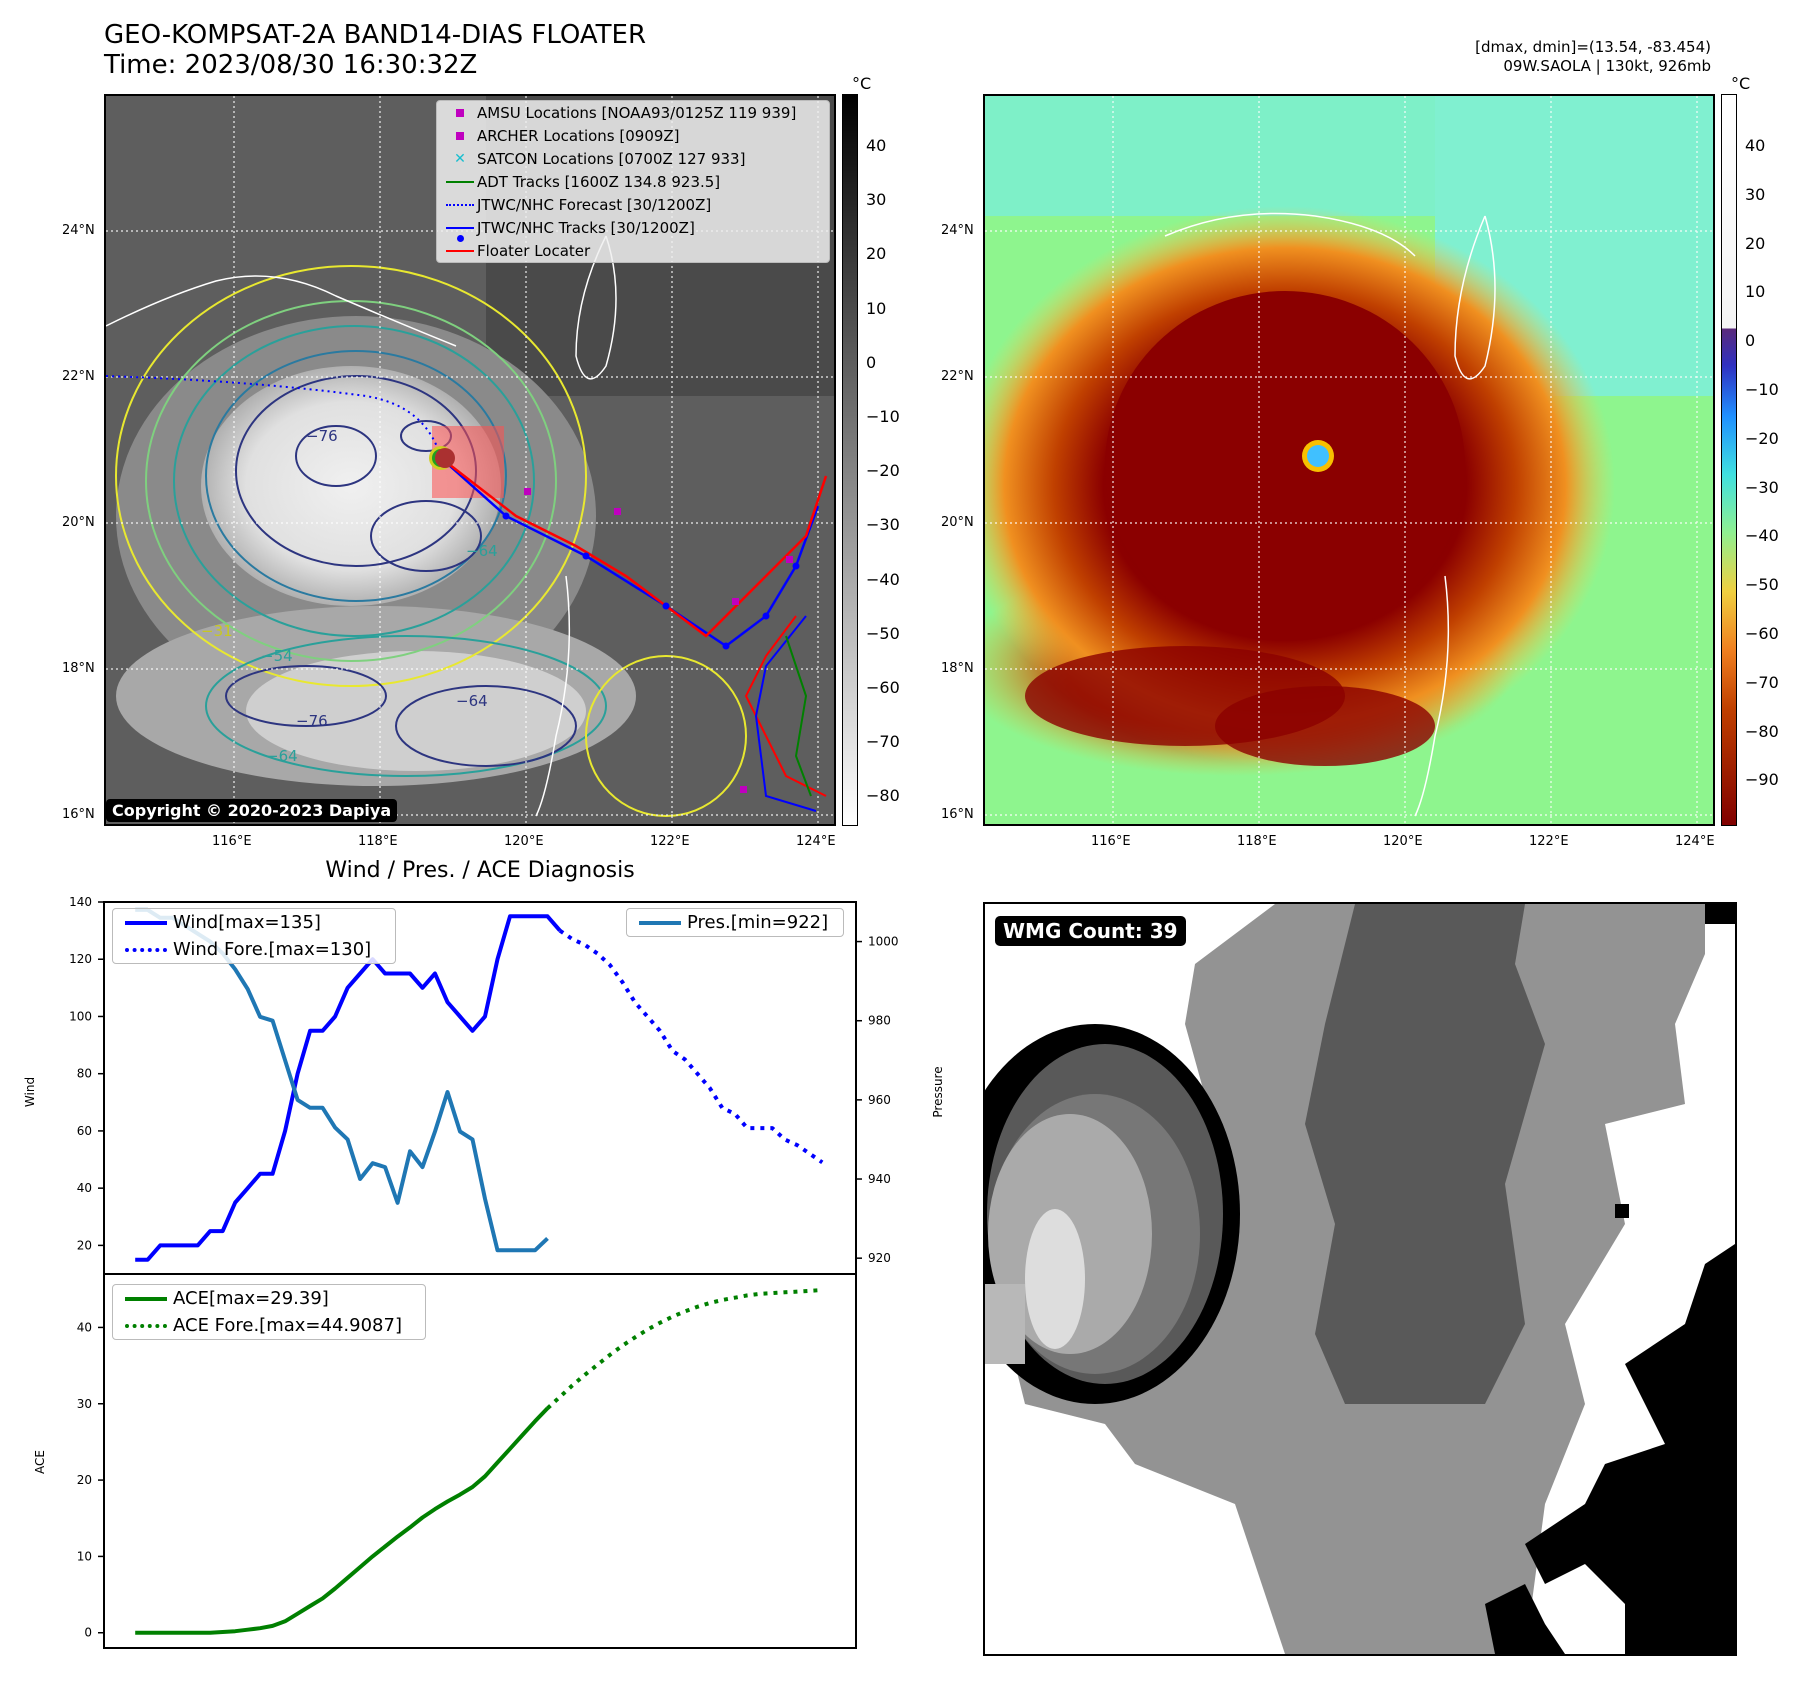 This screenshot has height=1684, width=1797. Describe the element at coordinates (633, 112) in the screenshot. I see `legend-item-amsu: AMSU Locations [NOAA93/0125Z 119 939]` at that location.